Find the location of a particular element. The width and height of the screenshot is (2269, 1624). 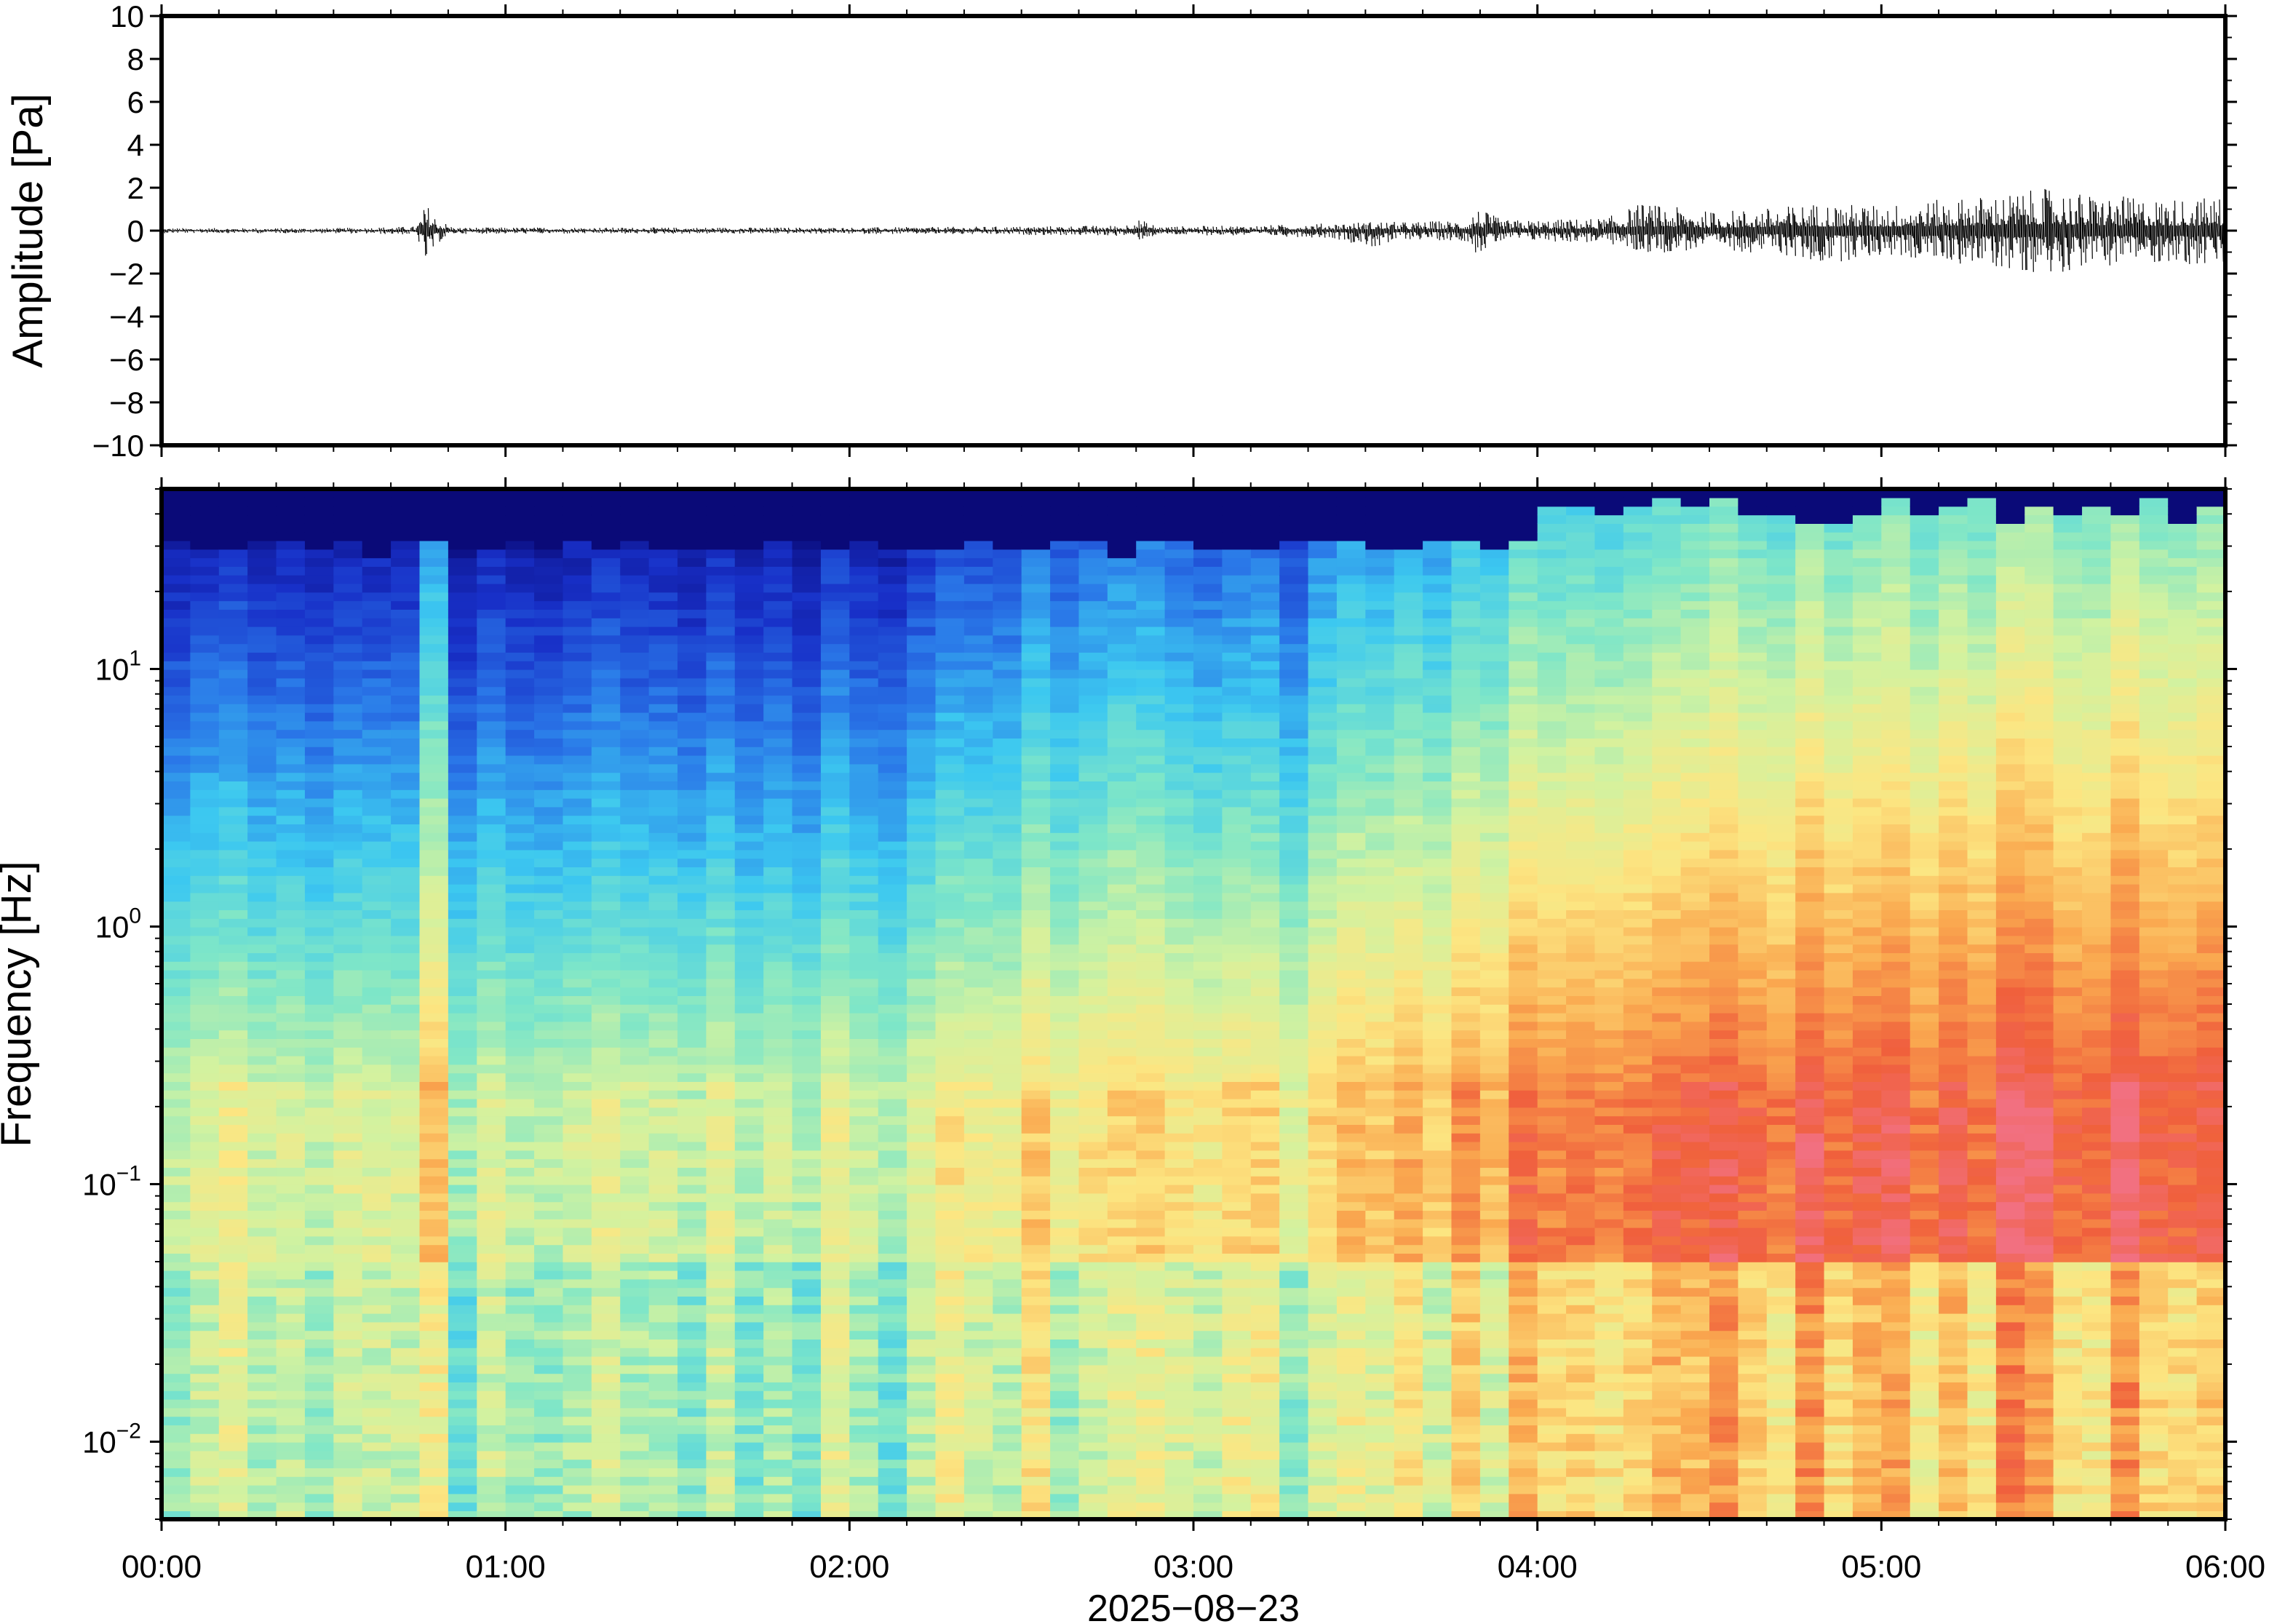

spectrogram-column is located at coordinates (1007, 1004).